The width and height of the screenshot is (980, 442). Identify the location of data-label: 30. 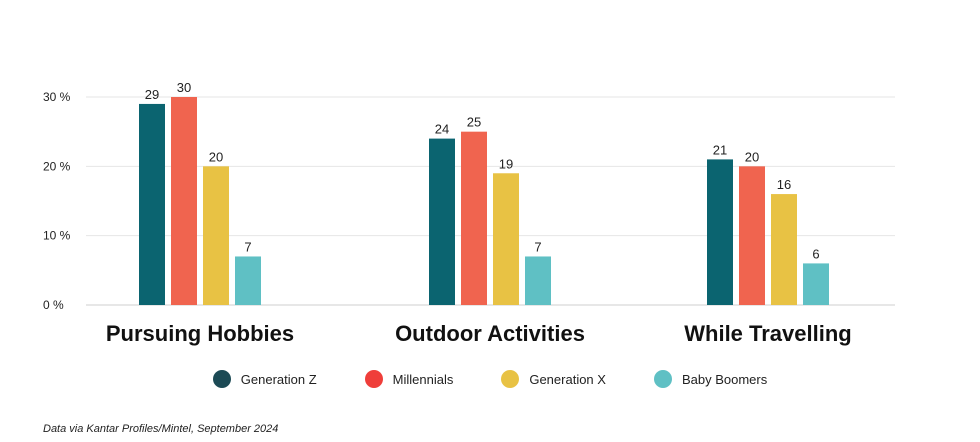
(184, 87).